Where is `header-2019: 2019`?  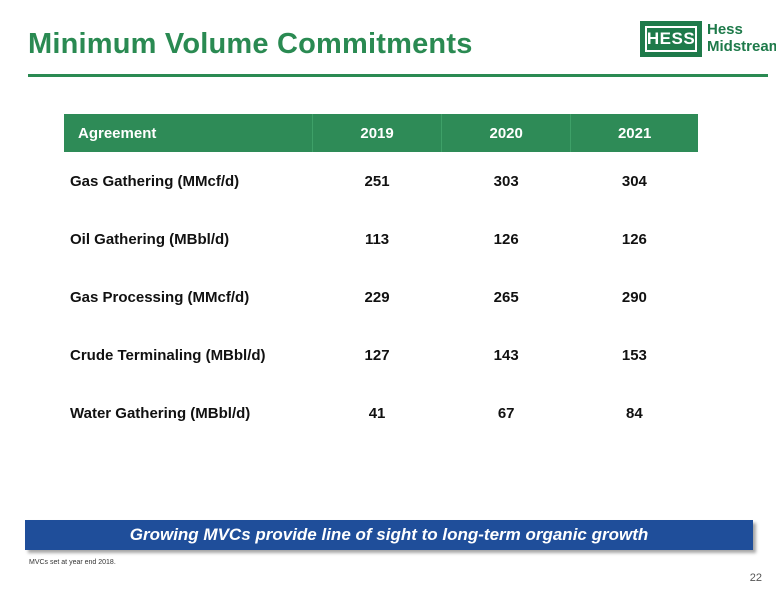 header-2019: 2019 is located at coordinates (377, 133).